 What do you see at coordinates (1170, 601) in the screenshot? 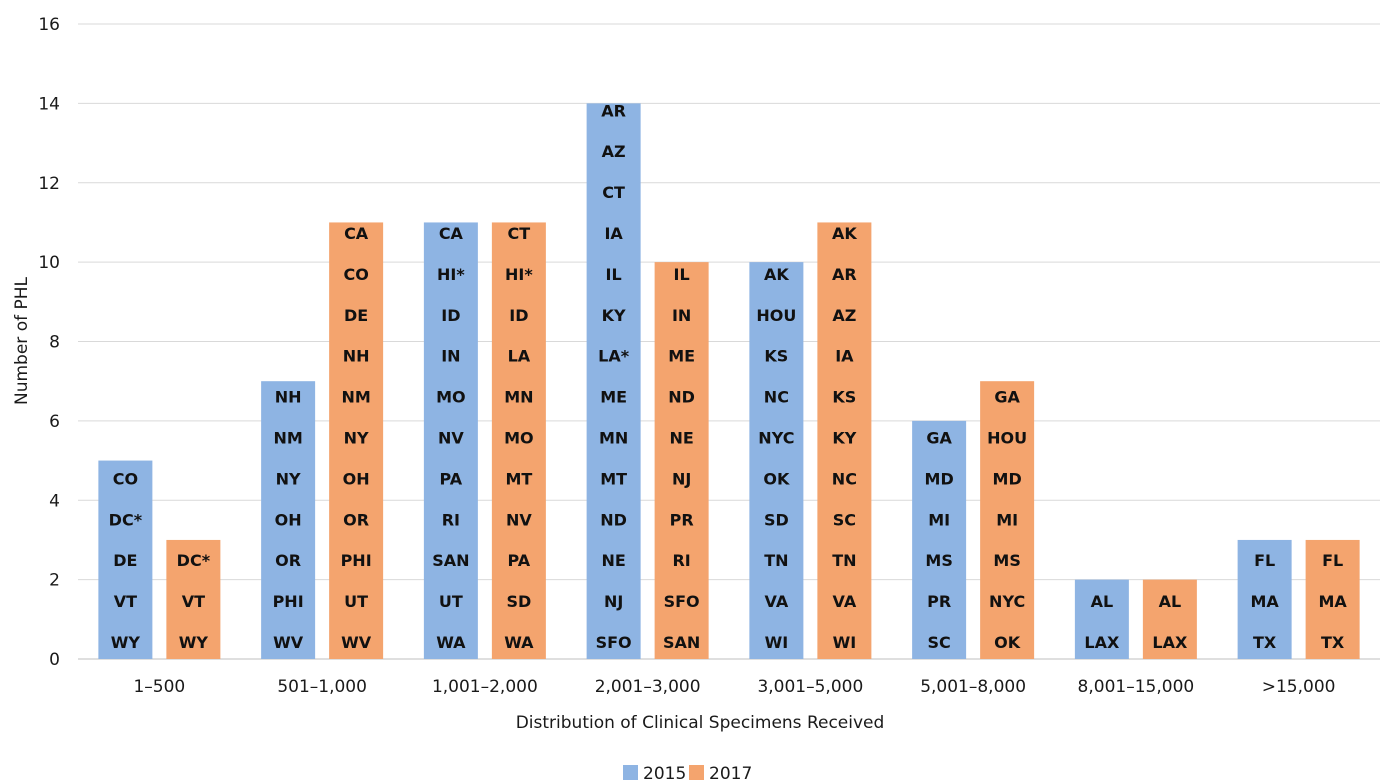
I see `bar-state-label: AL` at bounding box center [1170, 601].